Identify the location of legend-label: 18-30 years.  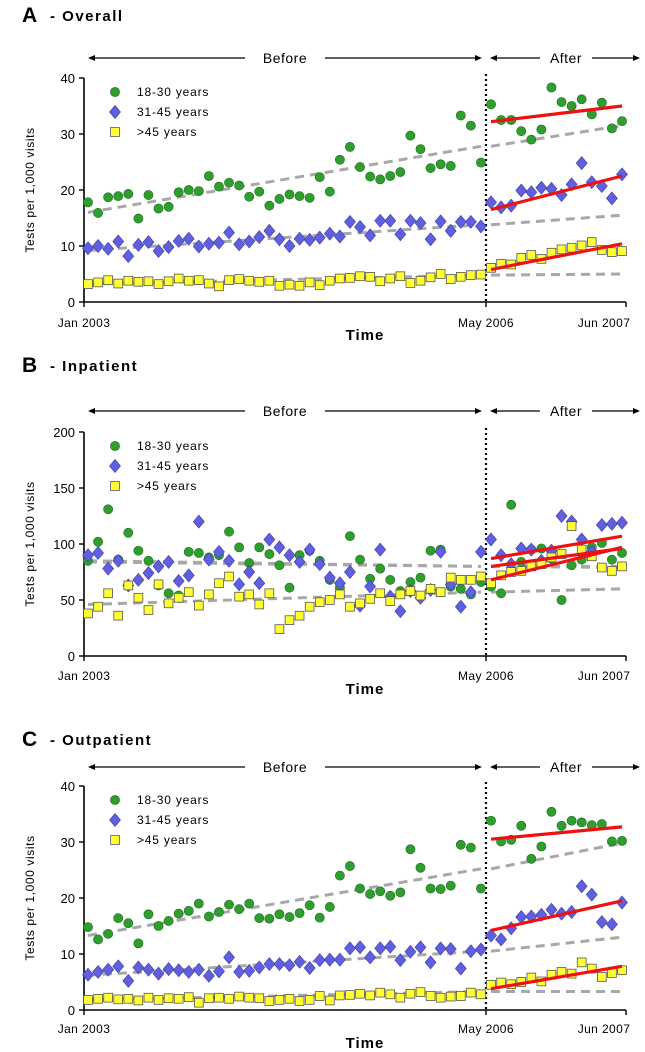
(173, 92).